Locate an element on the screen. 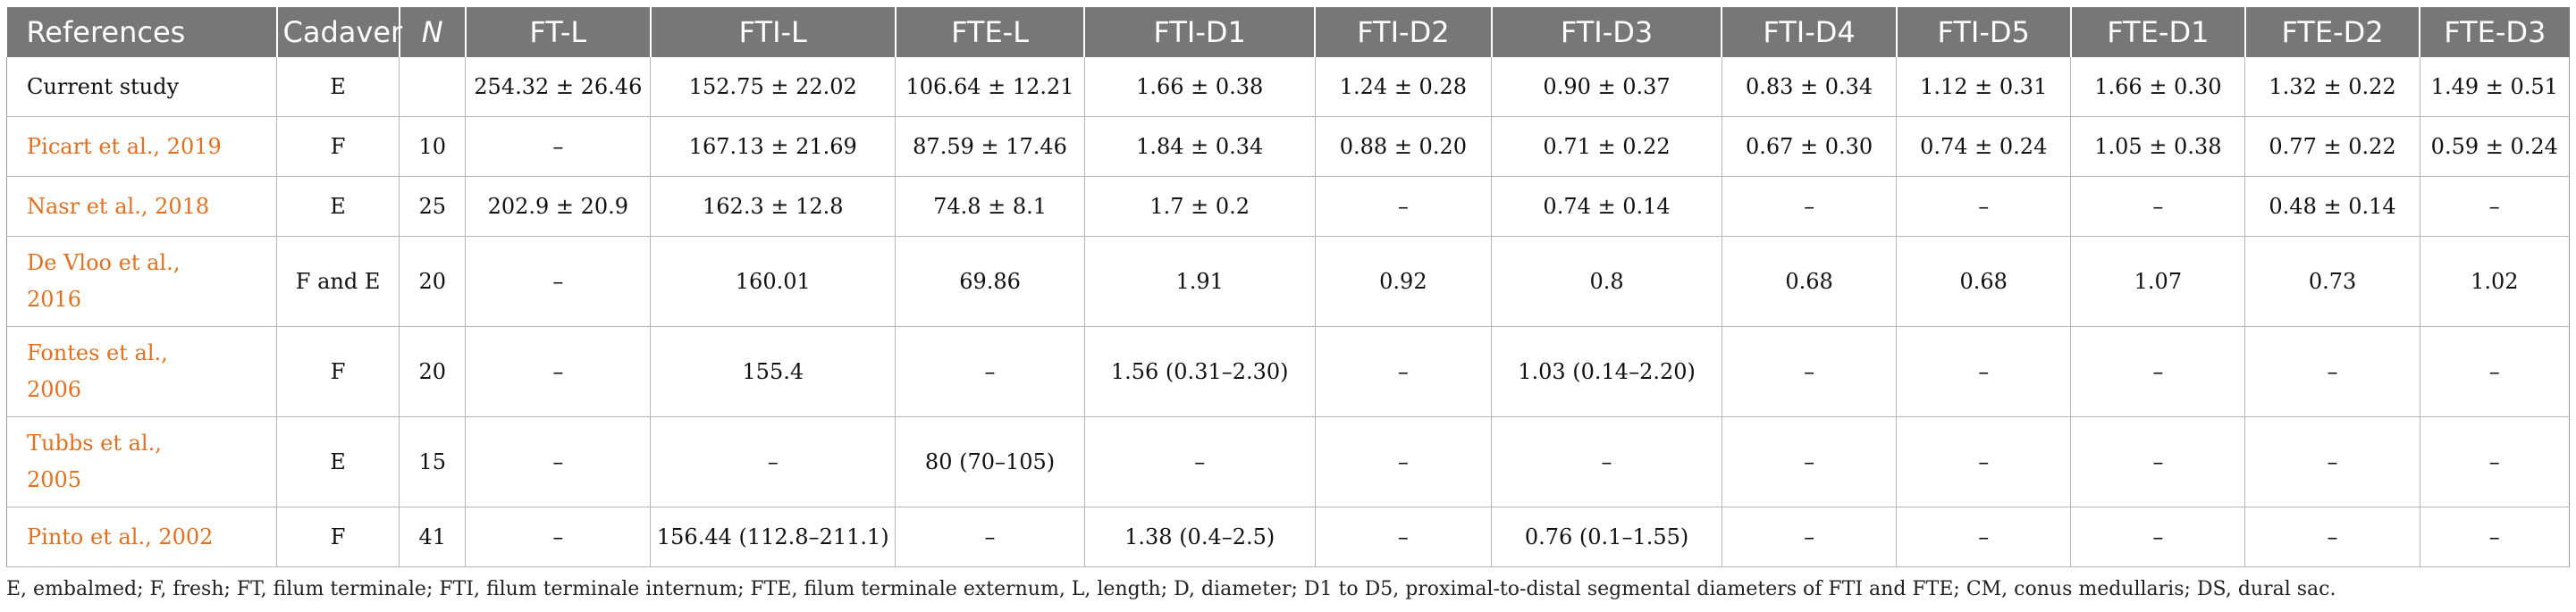  table-cell: 0.73 is located at coordinates (2332, 281).